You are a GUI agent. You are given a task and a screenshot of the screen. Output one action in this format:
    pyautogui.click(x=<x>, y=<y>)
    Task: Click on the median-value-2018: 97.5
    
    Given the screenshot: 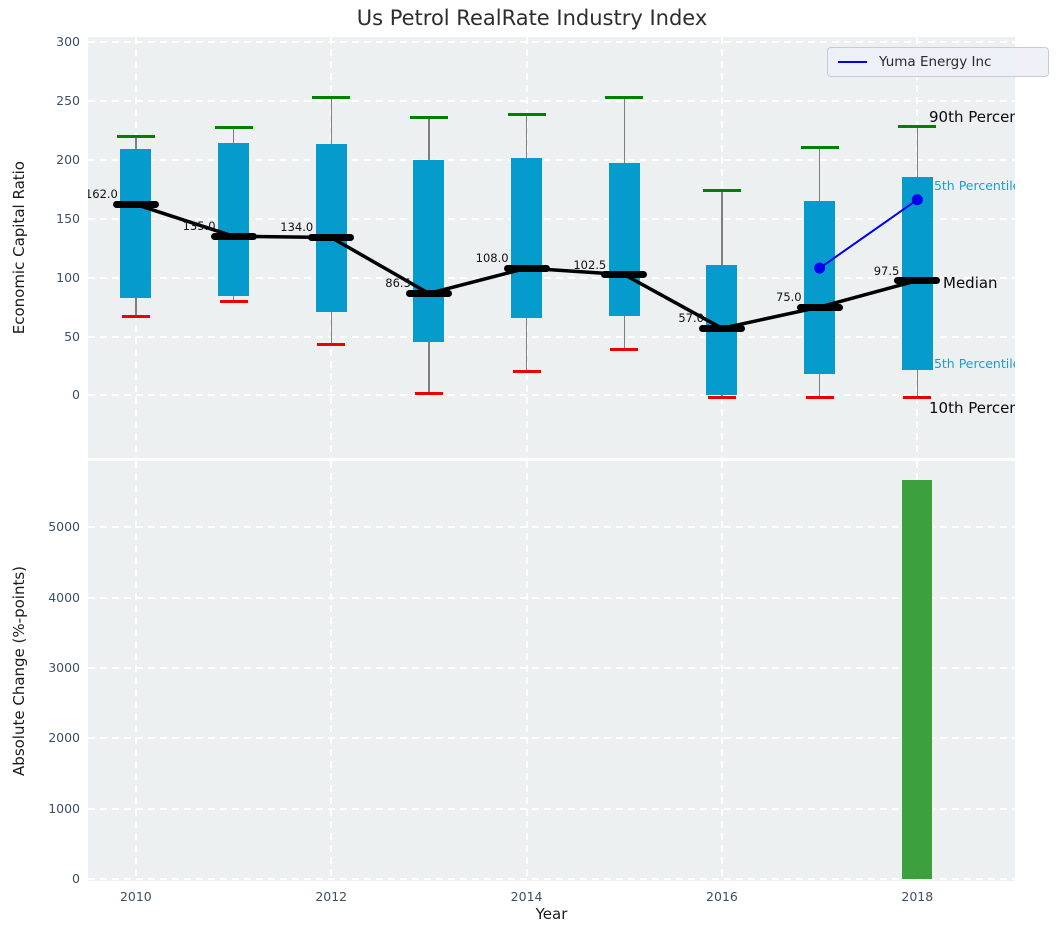 What is the action you would take?
    pyautogui.click(x=886, y=270)
    